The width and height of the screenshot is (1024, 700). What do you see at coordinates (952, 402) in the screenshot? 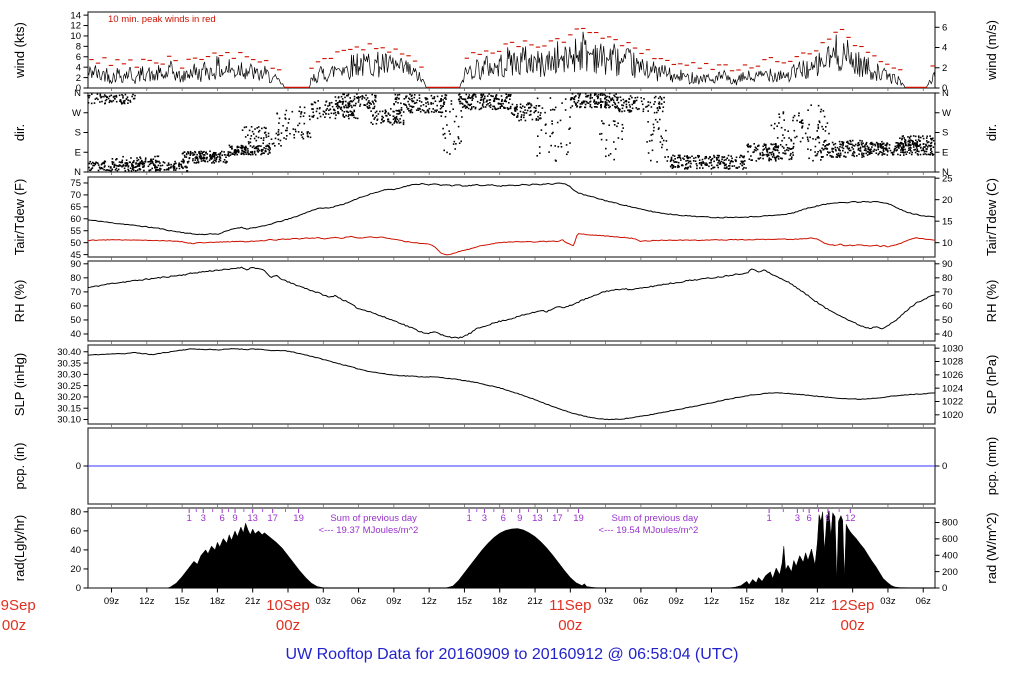
I see `tick-label: 1022` at bounding box center [952, 402].